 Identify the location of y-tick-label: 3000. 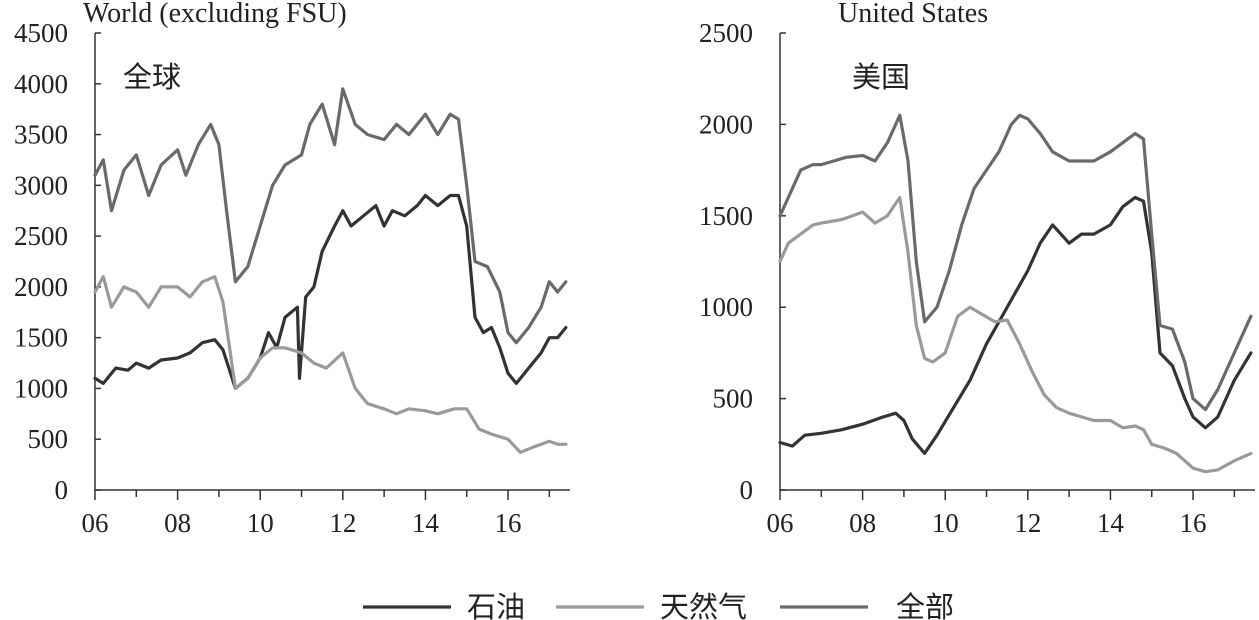
(41, 185).